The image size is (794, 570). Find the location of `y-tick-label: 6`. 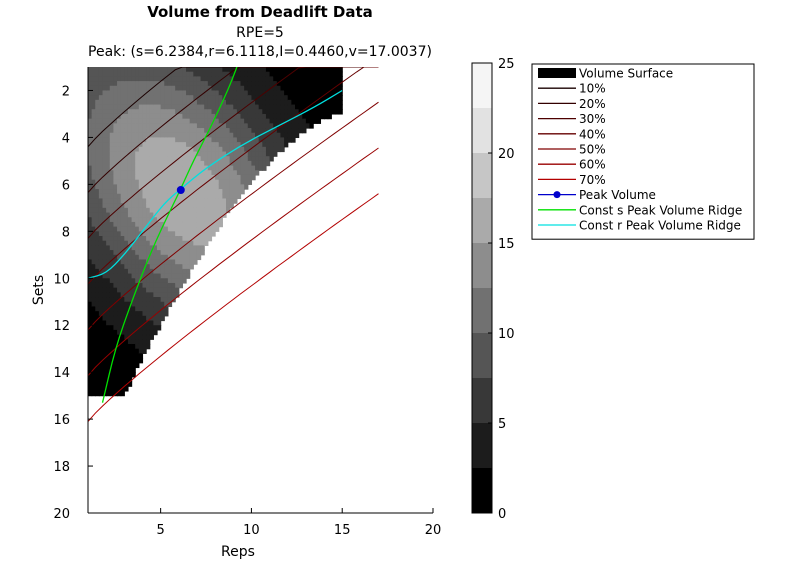

y-tick-label: 6 is located at coordinates (66, 185).